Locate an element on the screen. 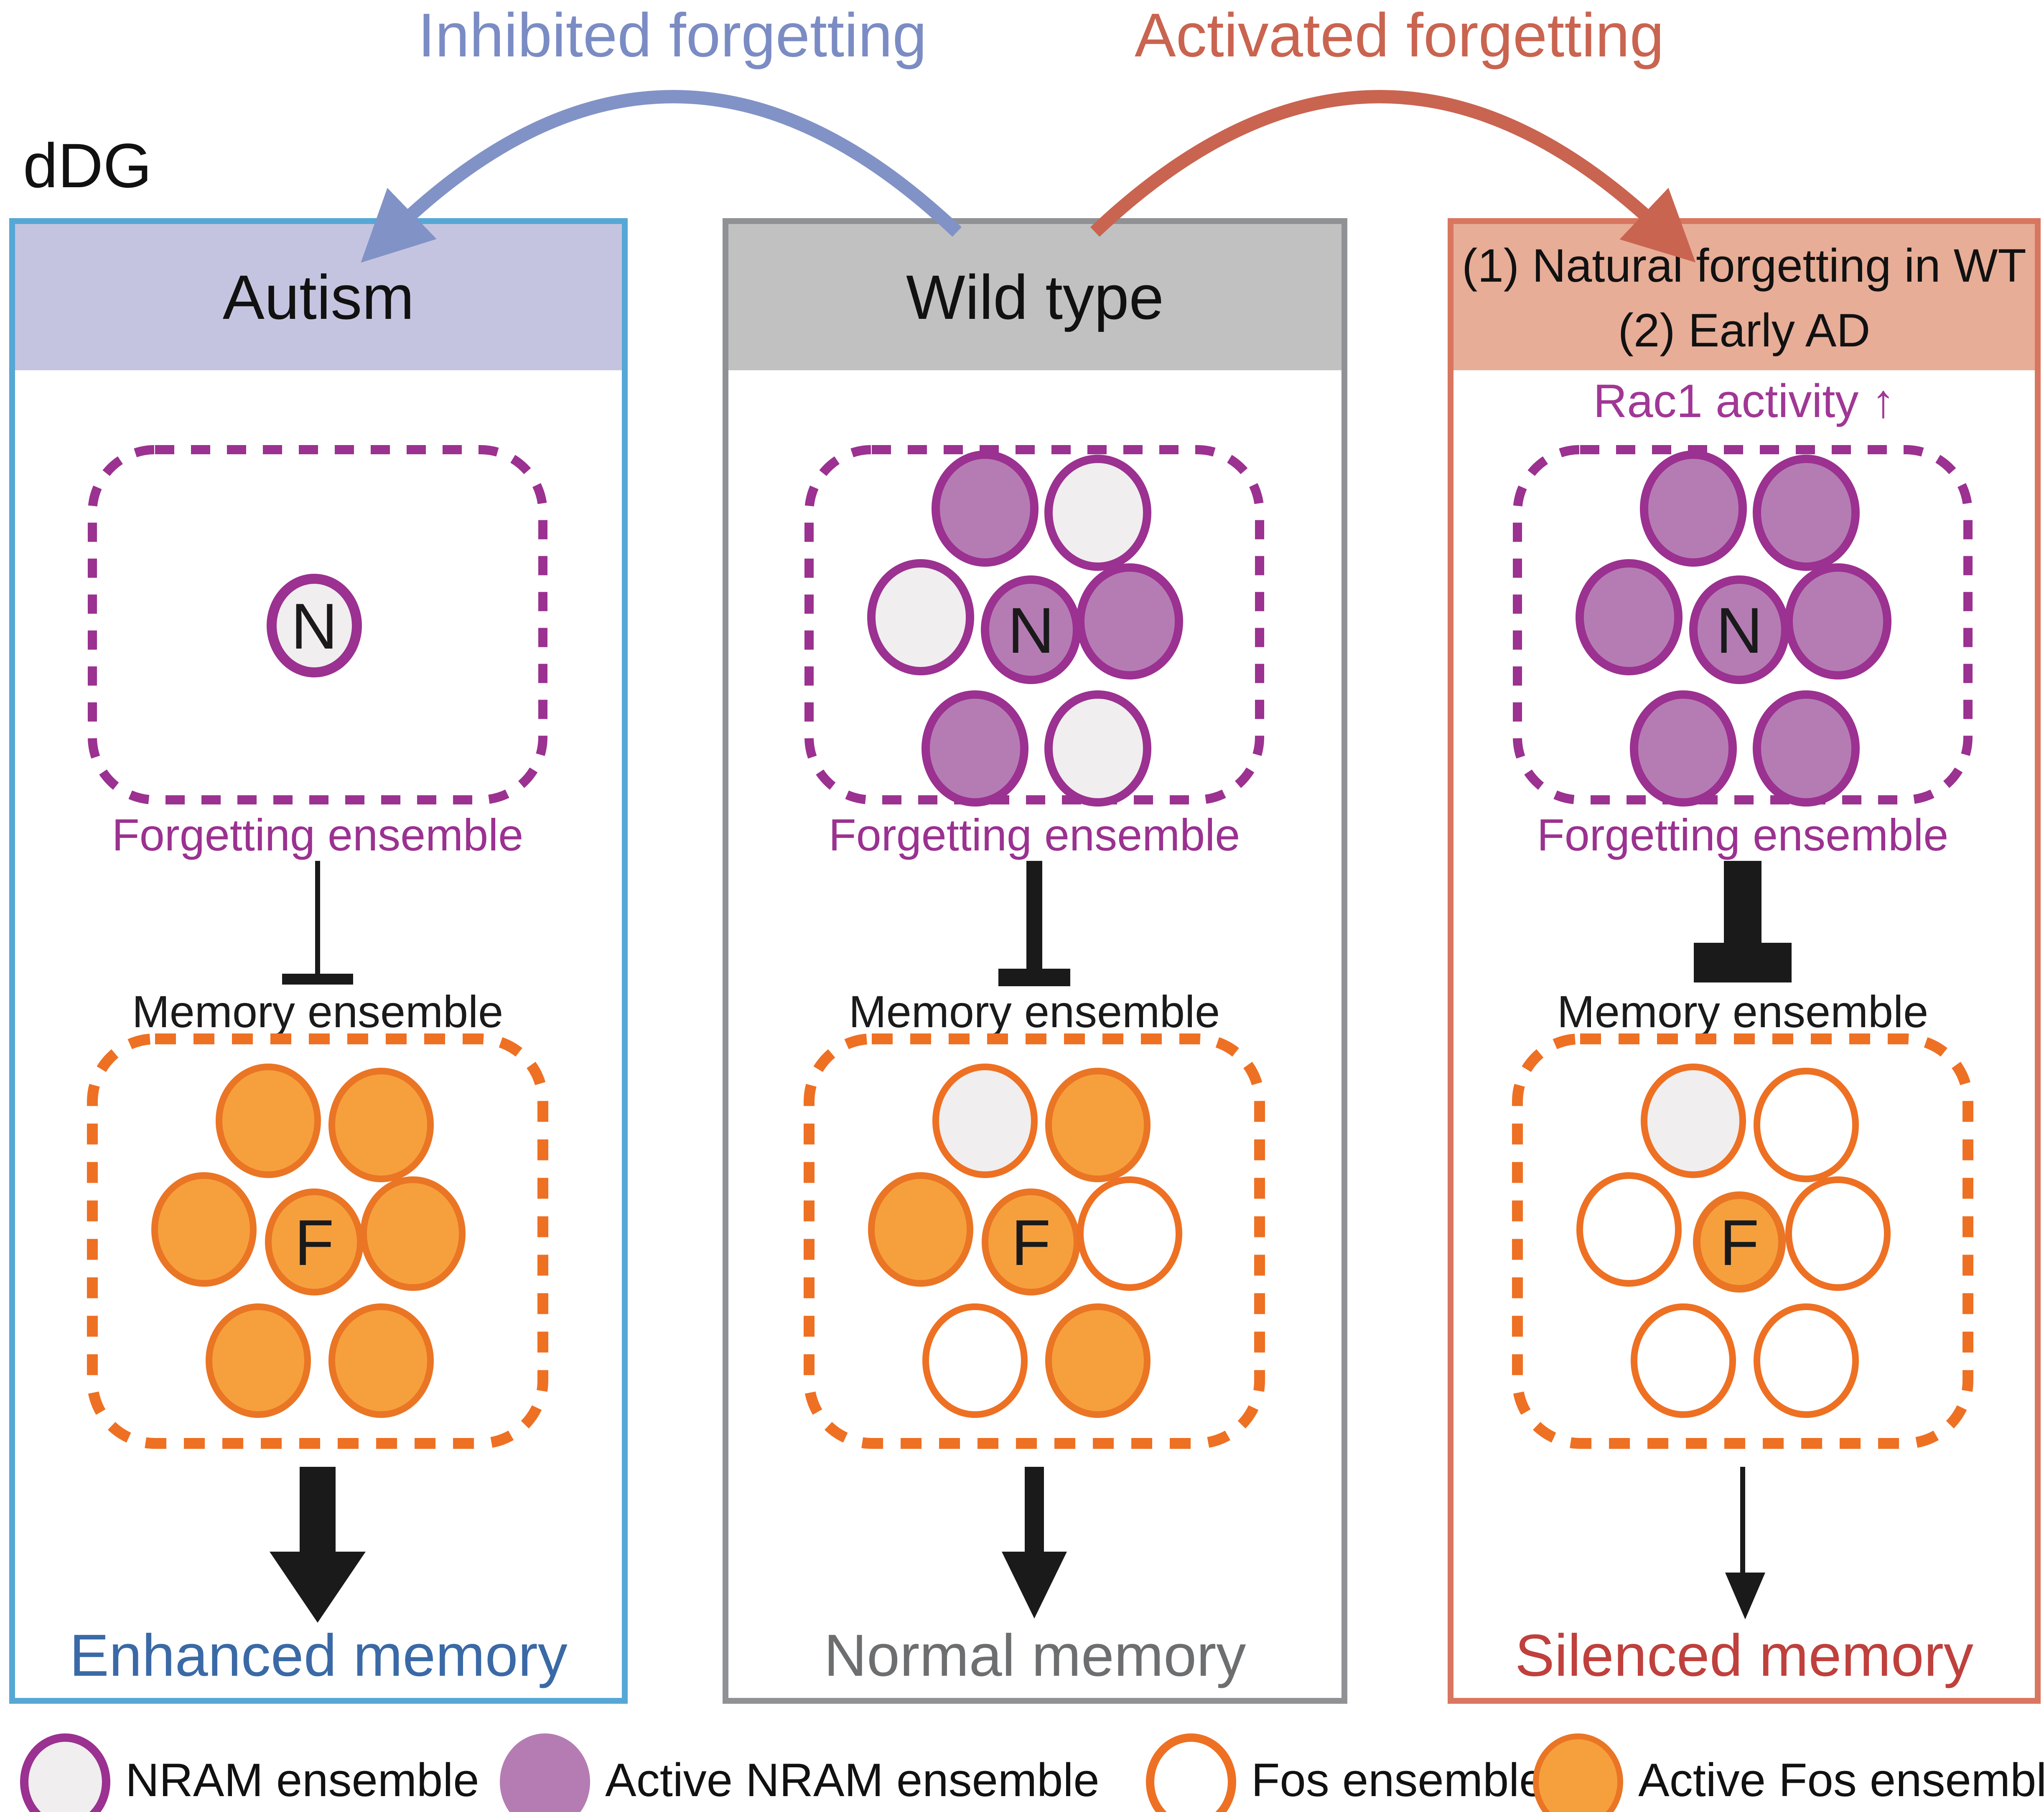  forgetting-ensemble-autism: N is located at coordinates (317, 624).